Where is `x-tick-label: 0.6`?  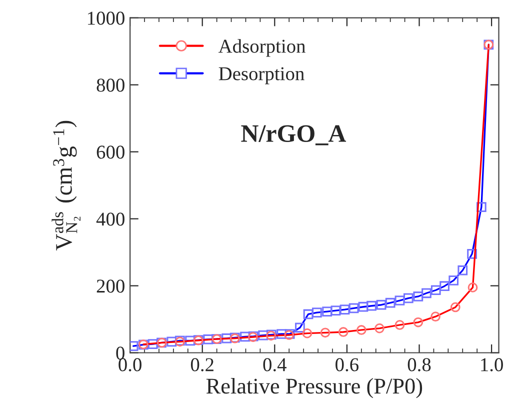 x-tick-label: 0.6 is located at coordinates (347, 365).